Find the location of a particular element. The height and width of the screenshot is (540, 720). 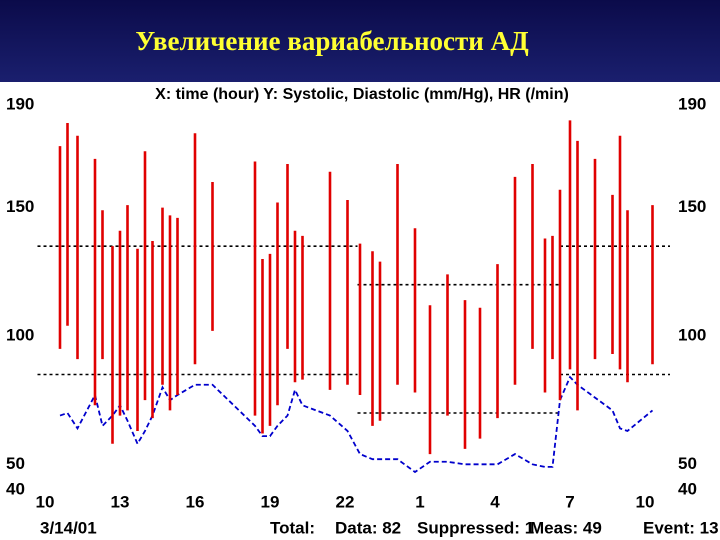

x-tick-label: 7 is located at coordinates (569, 501).